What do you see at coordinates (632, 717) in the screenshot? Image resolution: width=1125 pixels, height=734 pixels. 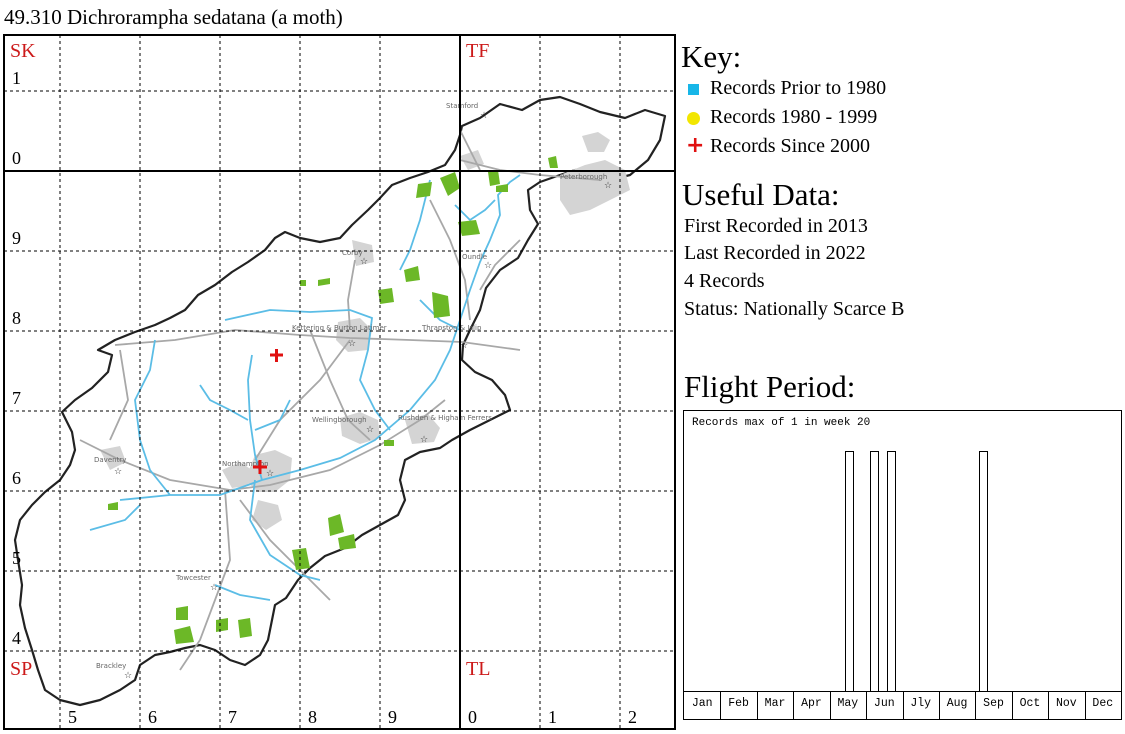 I see `easting-label: 2` at bounding box center [632, 717].